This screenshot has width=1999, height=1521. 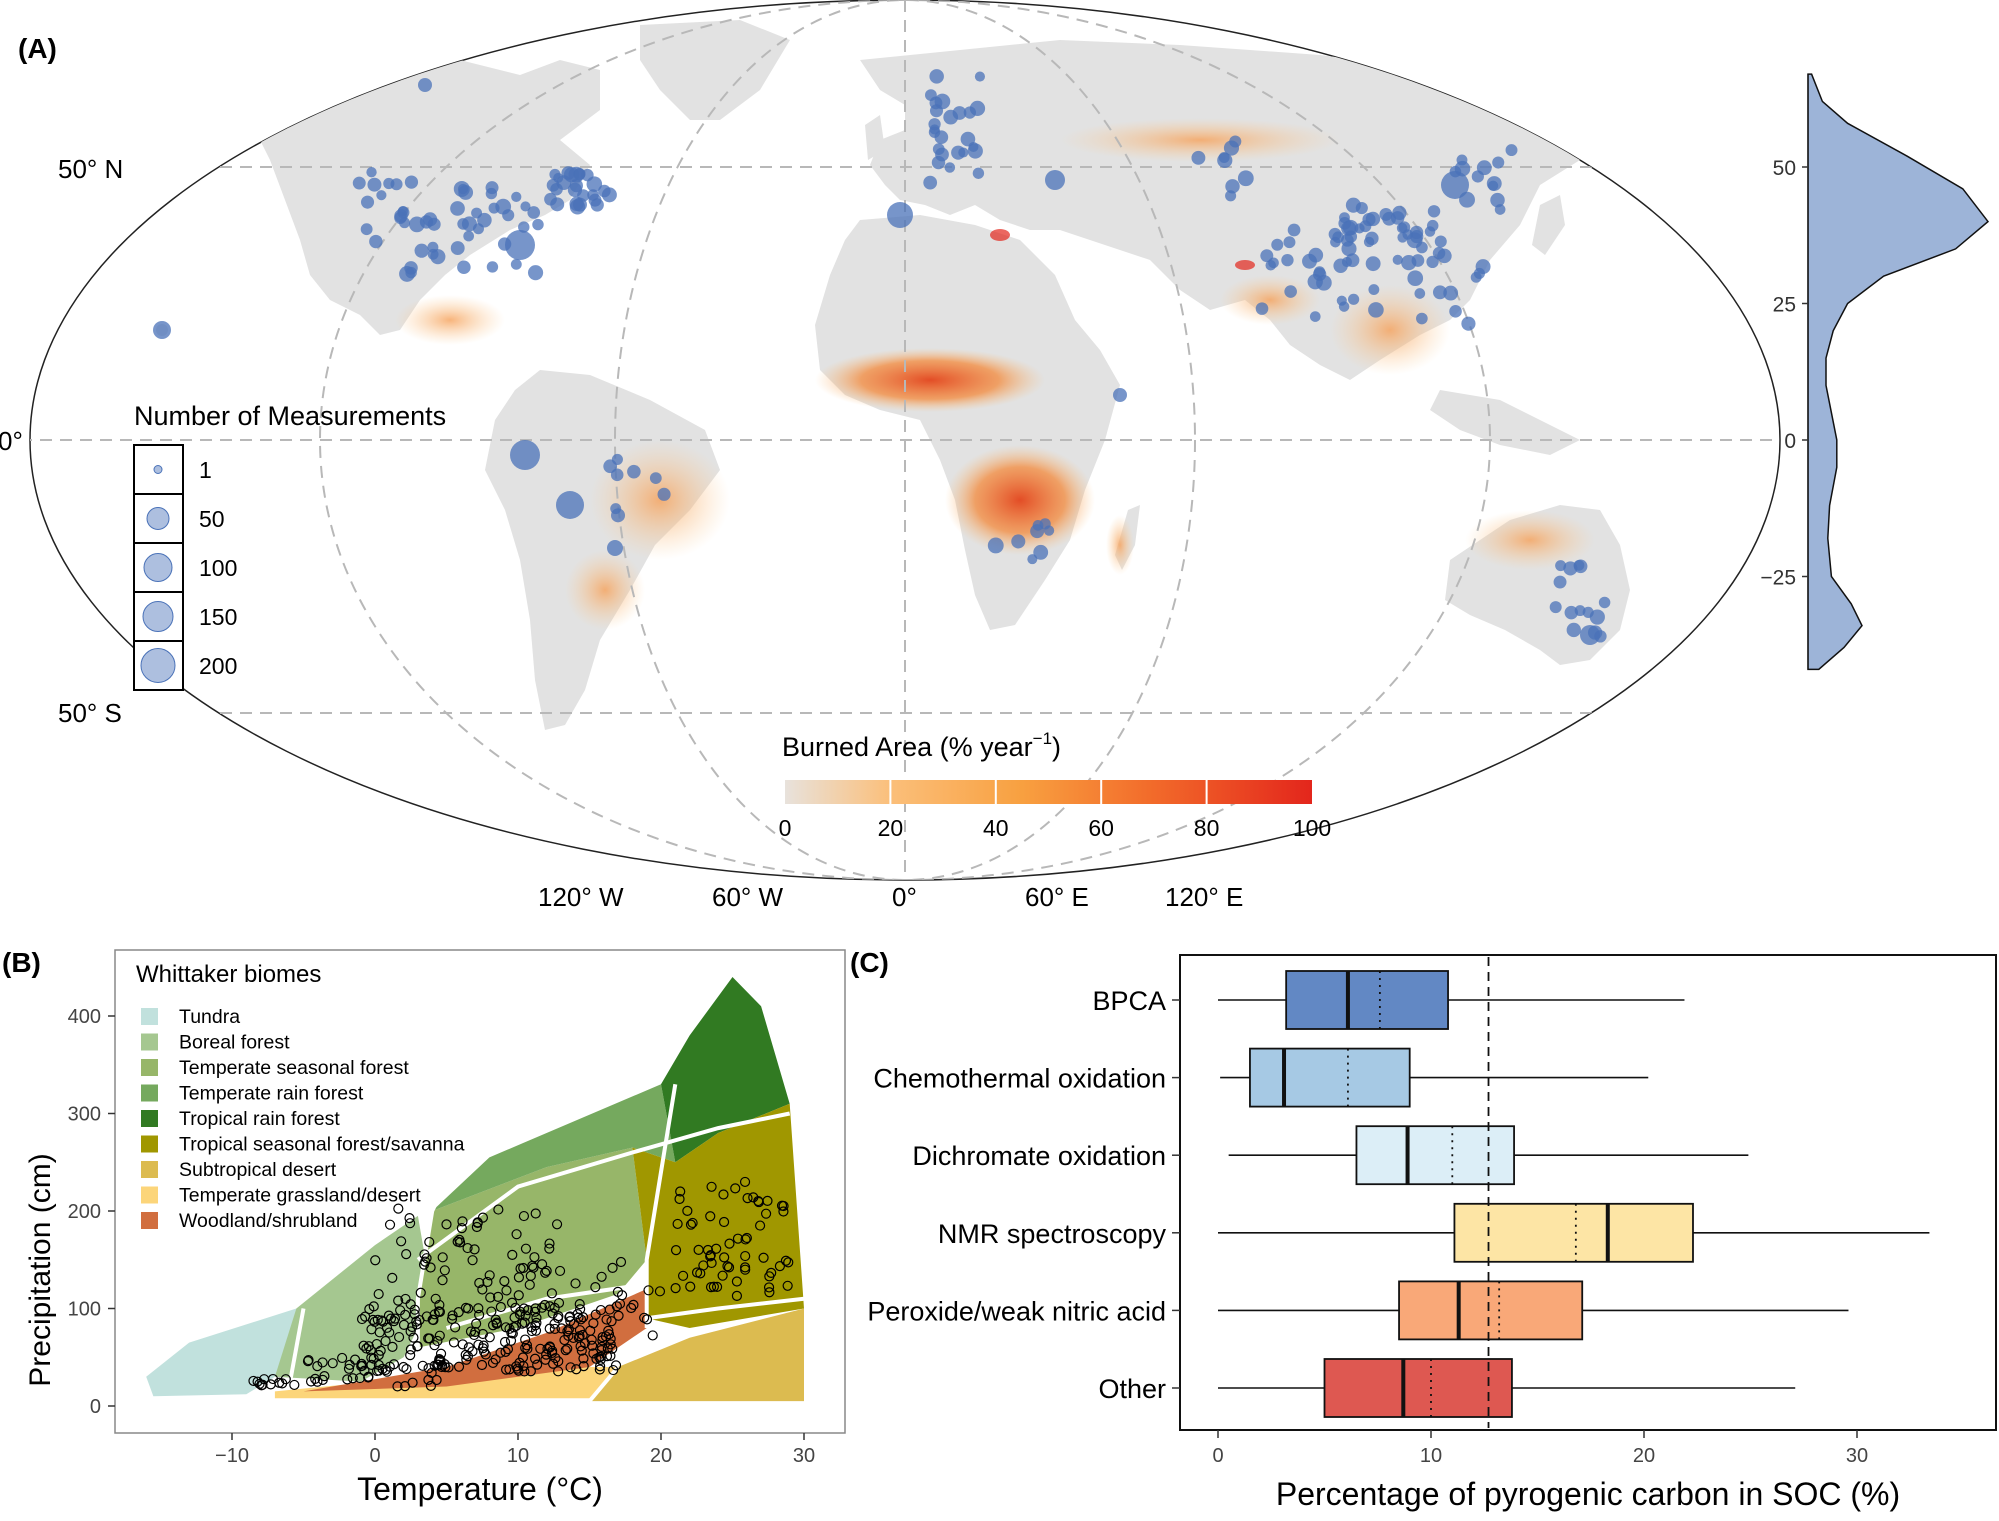 What do you see at coordinates (1778, 578) in the screenshot?
I see `density-tick-label: −25` at bounding box center [1778, 578].